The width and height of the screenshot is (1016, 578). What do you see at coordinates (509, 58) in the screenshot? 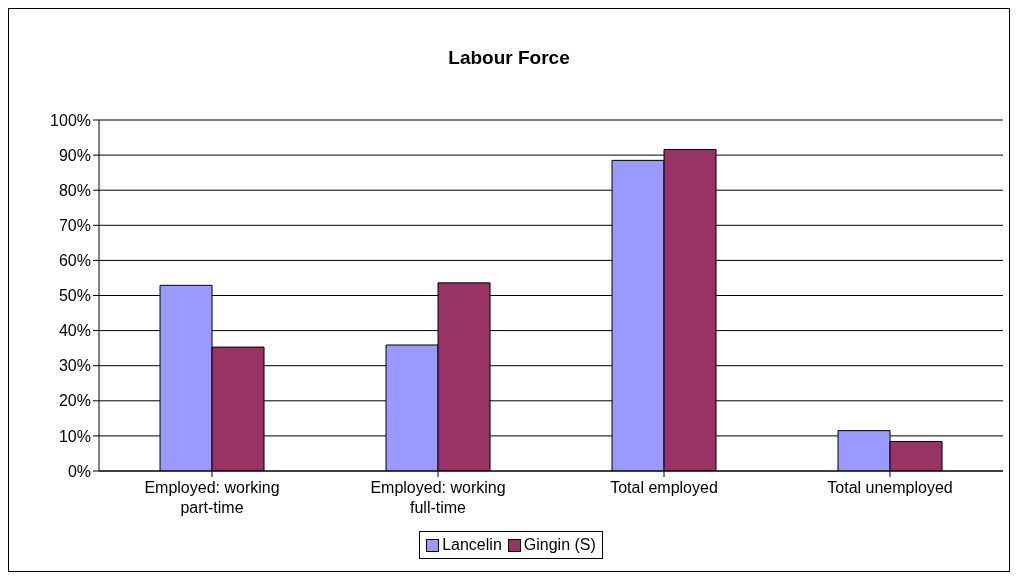
I see `chart-title: Labour Force` at bounding box center [509, 58].